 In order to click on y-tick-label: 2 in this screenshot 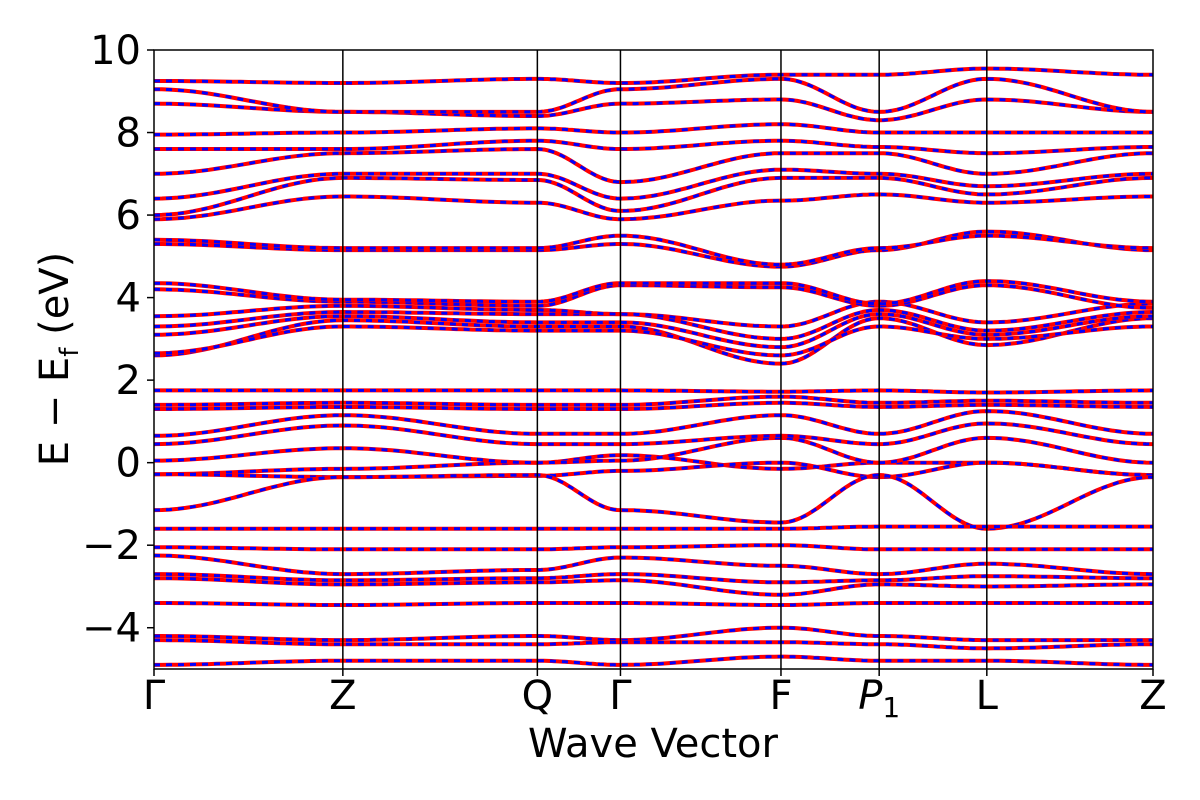, I will do `click(128, 381)`.